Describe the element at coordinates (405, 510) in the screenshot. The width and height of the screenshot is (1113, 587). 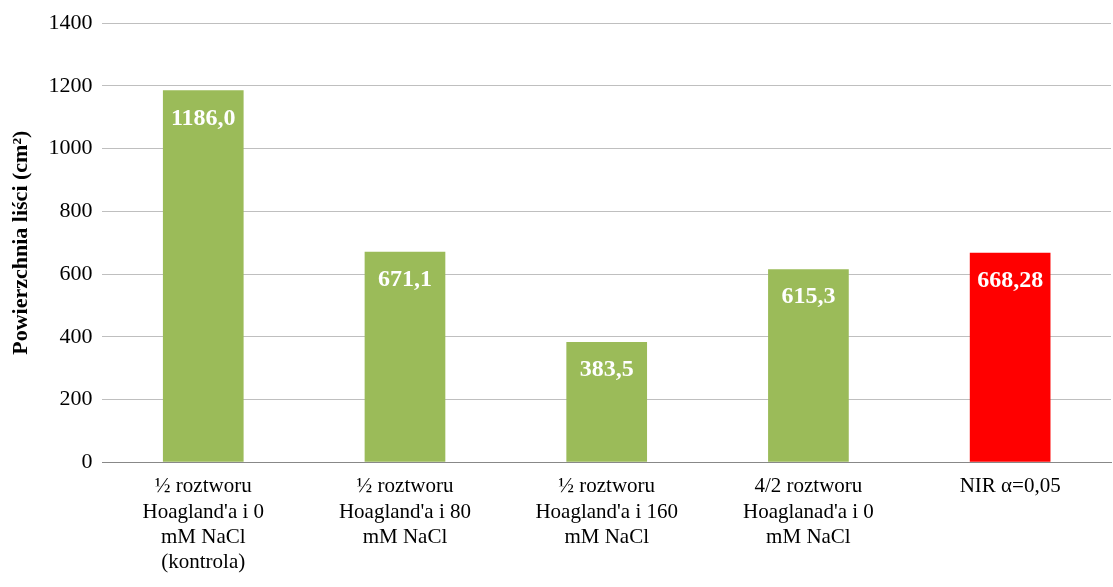
I see `x-tick-label: ½ roztworu Hoagland'a i 80 mM NaCl` at that location.